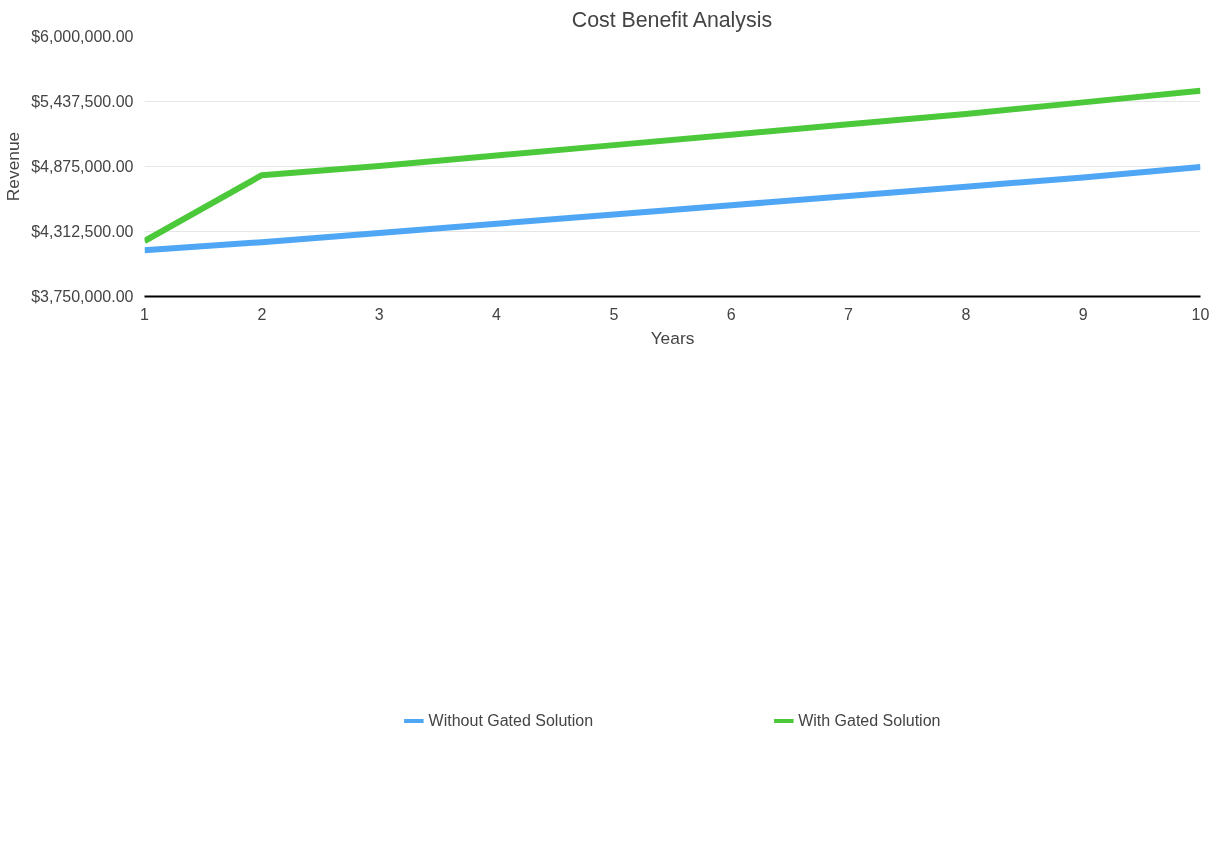  I want to click on x-tick-label: 1, so click(145, 314).